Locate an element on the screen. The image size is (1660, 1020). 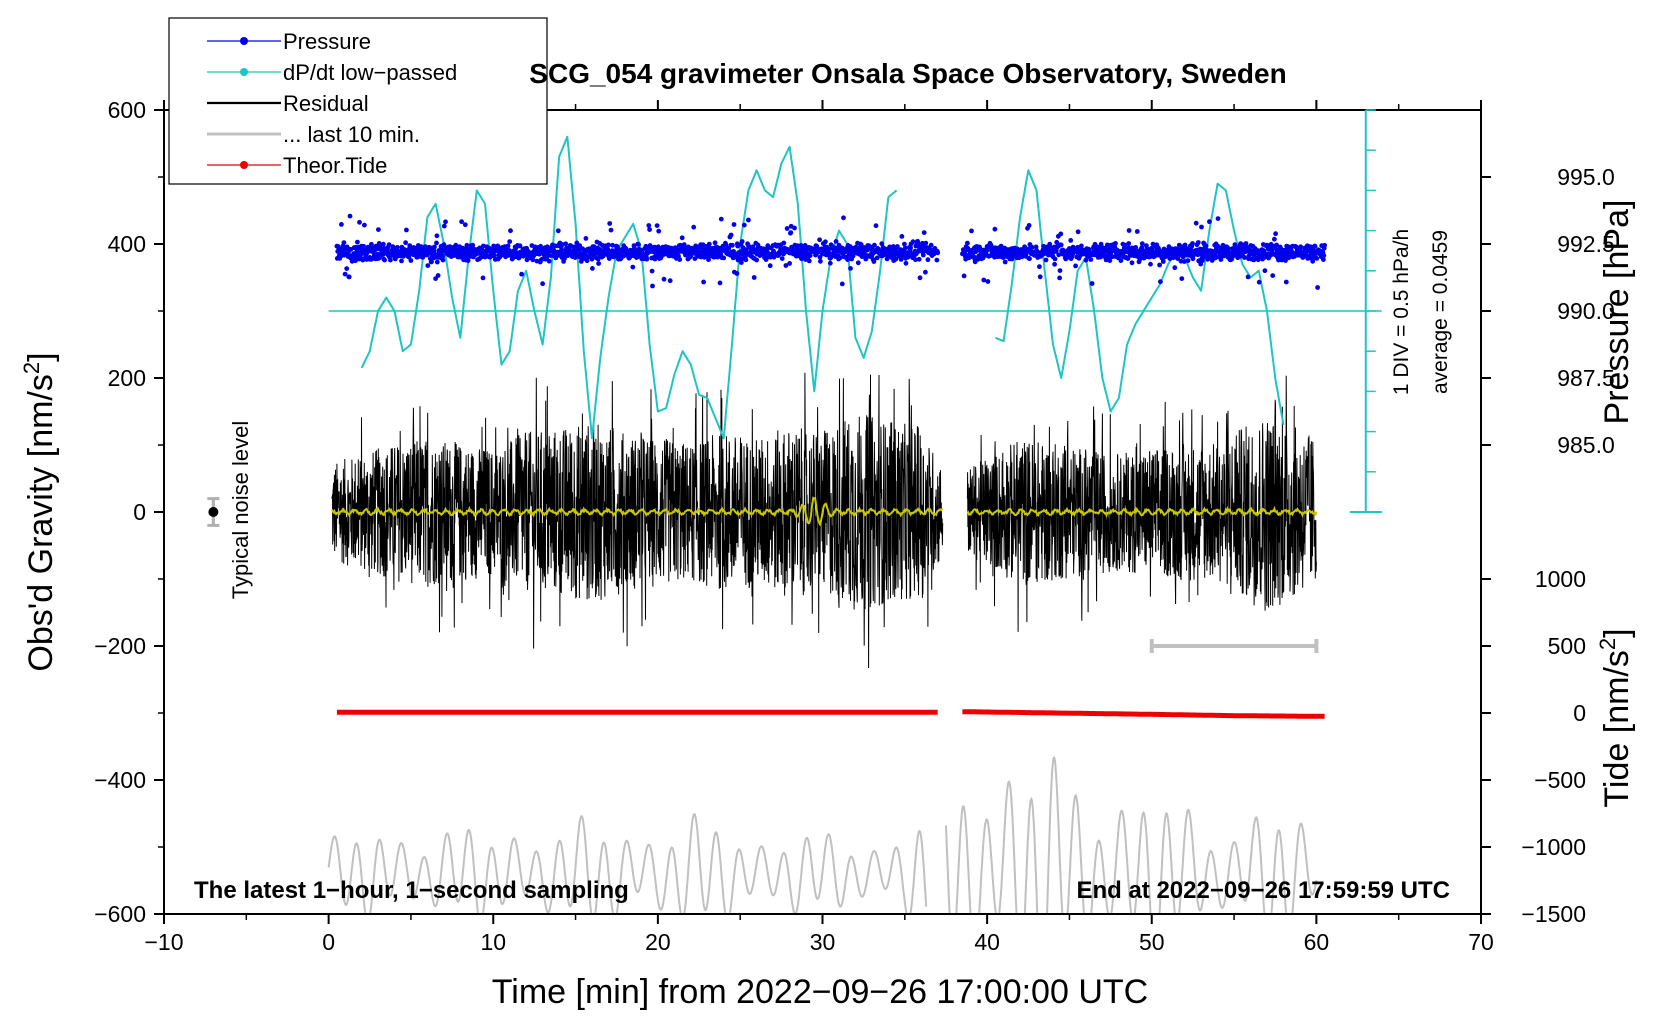
dpdt-series-line is located at coordinates (1140, 297).